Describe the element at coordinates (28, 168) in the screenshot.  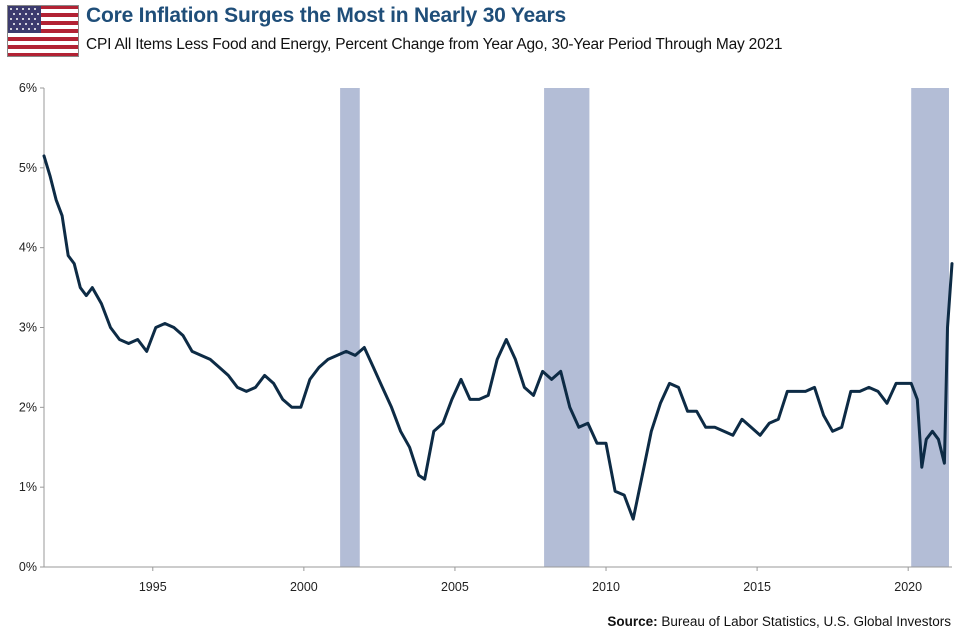
I see `y-tick-label: 5%` at that location.